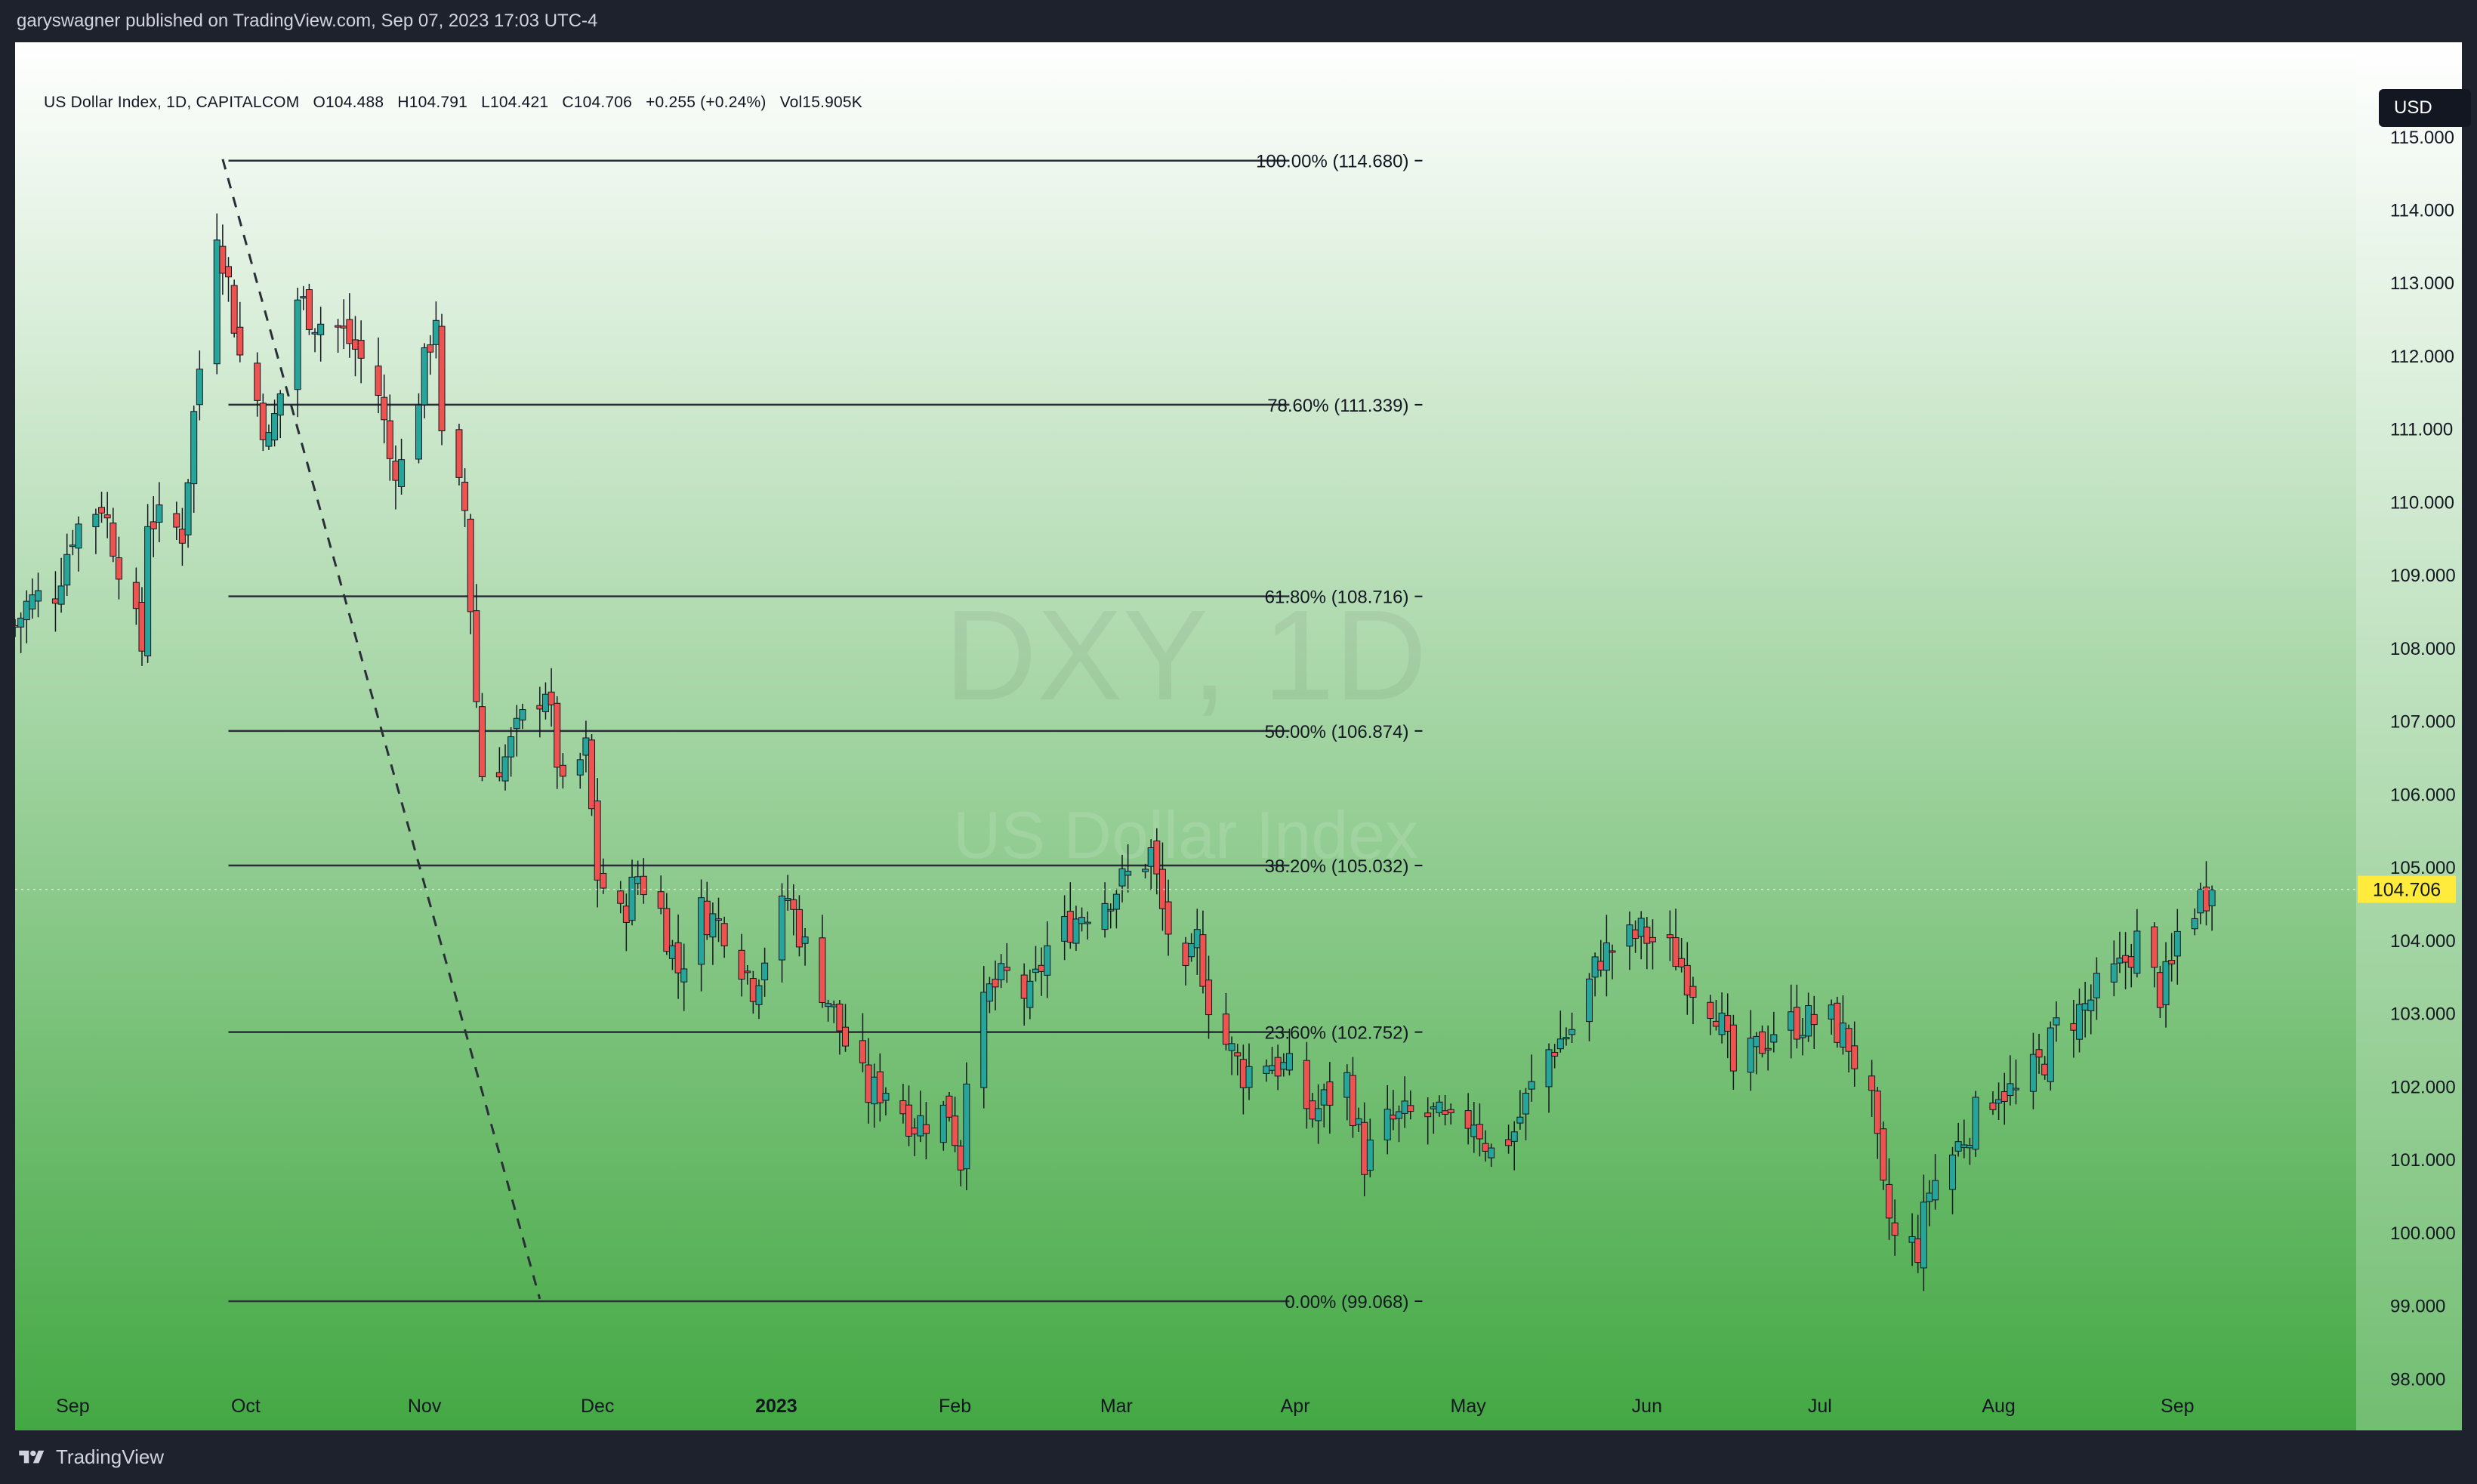 This screenshot has width=2477, height=1484. What do you see at coordinates (381, 729) in the screenshot?
I see `fib-trend-line` at bounding box center [381, 729].